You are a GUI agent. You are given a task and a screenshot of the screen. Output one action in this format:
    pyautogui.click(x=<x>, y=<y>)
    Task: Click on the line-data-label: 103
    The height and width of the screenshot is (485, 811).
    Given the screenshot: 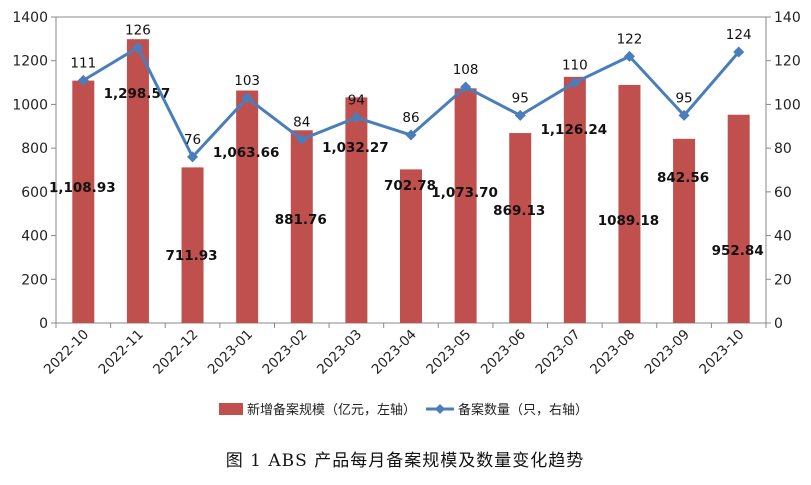 What is the action you would take?
    pyautogui.click(x=247, y=81)
    